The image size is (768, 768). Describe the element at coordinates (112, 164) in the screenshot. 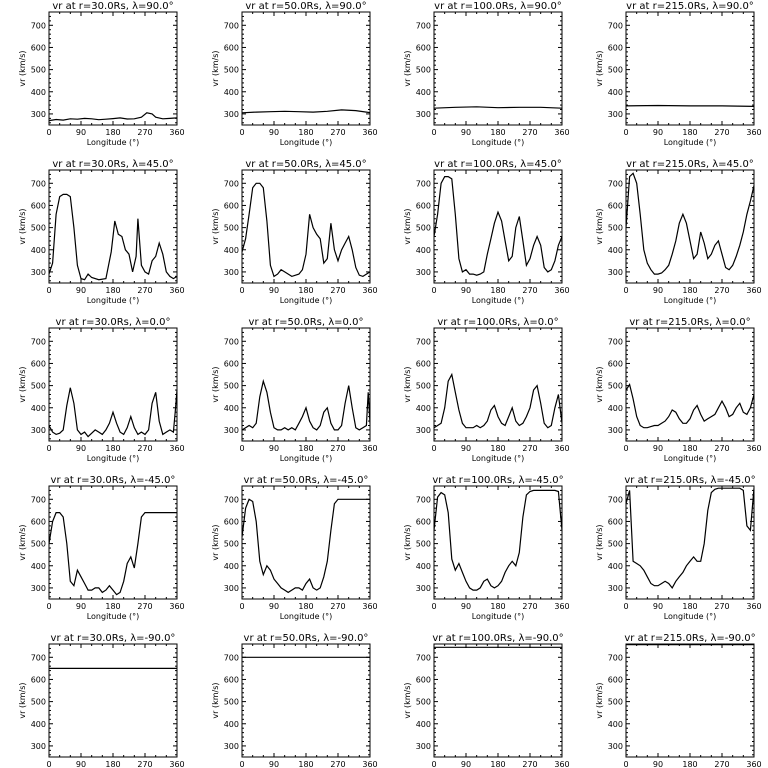

I see `chart-title: vr at r=30.0Rs, λ=45.0°` at that location.